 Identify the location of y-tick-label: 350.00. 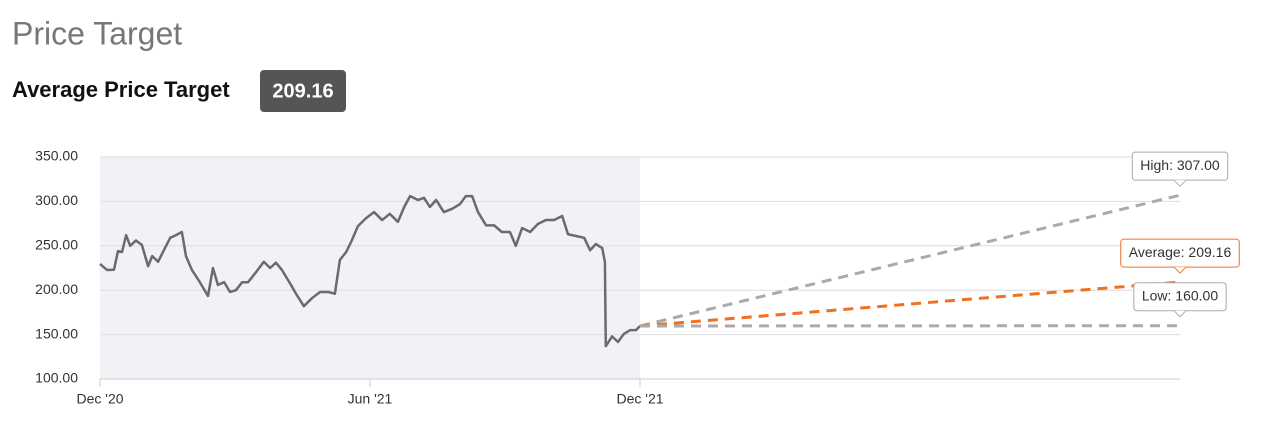
(56, 156).